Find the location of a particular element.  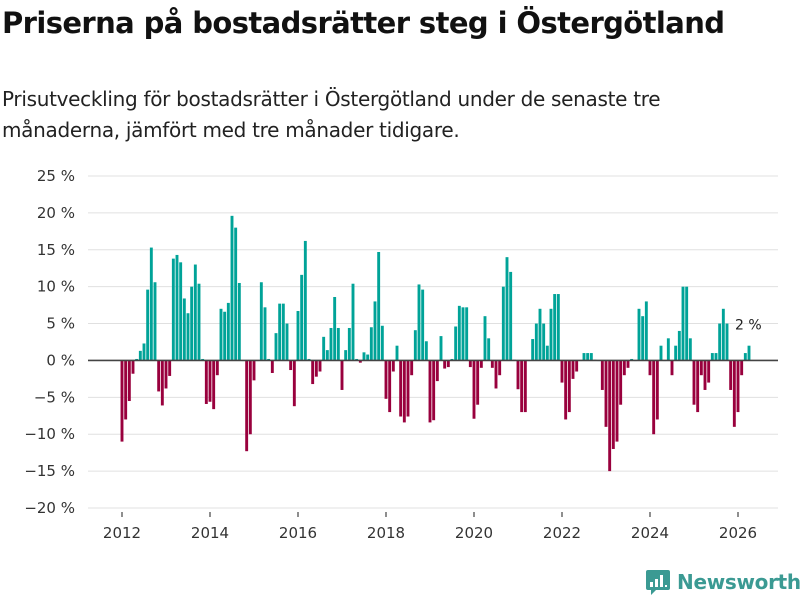

x-tick-label: 2020 is located at coordinates (474, 533).